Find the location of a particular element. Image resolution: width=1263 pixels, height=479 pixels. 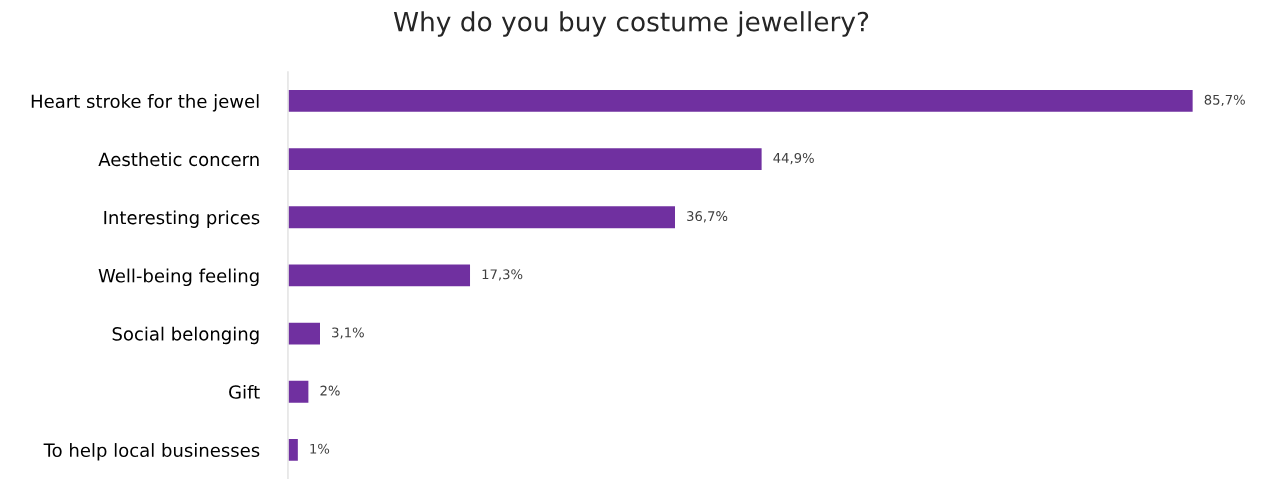

data-label: 3,1% is located at coordinates (348, 333).